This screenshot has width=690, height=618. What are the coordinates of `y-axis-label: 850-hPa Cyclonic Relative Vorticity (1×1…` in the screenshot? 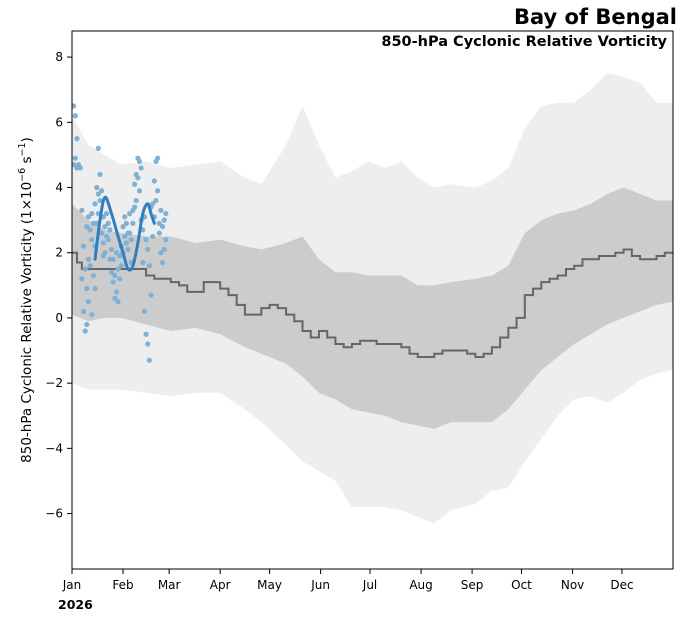 It's located at (26, 300).